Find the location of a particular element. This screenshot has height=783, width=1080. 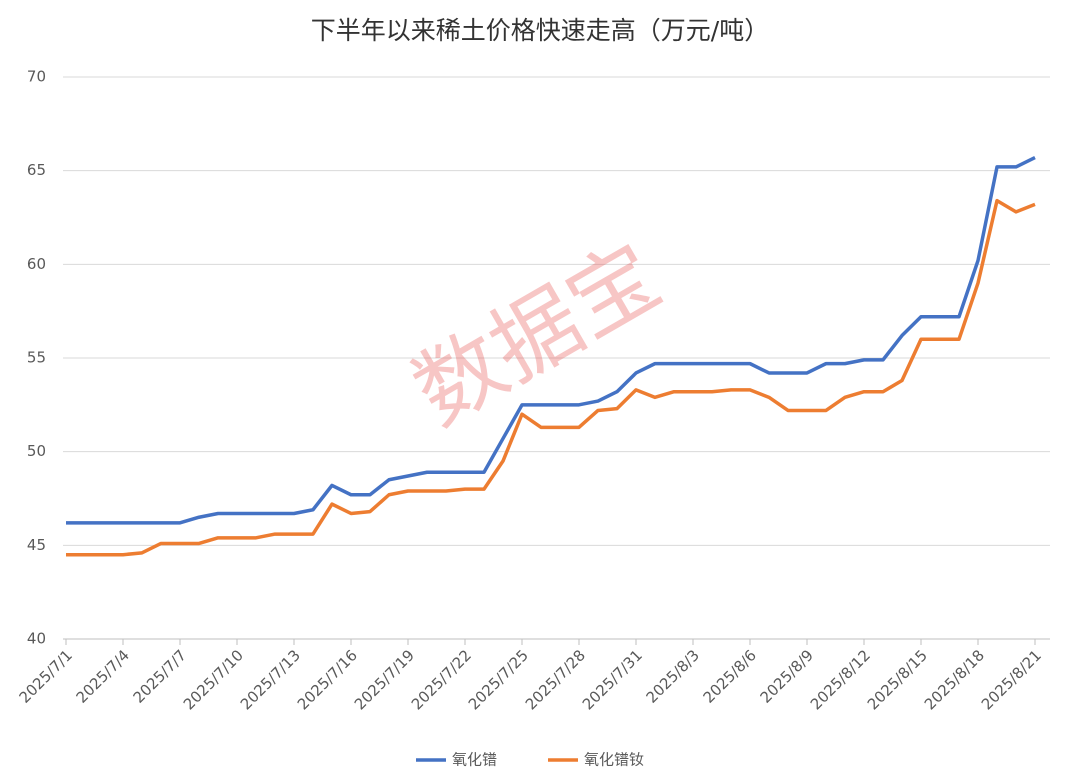

legend-label: 氧化镨 is located at coordinates (474, 760).